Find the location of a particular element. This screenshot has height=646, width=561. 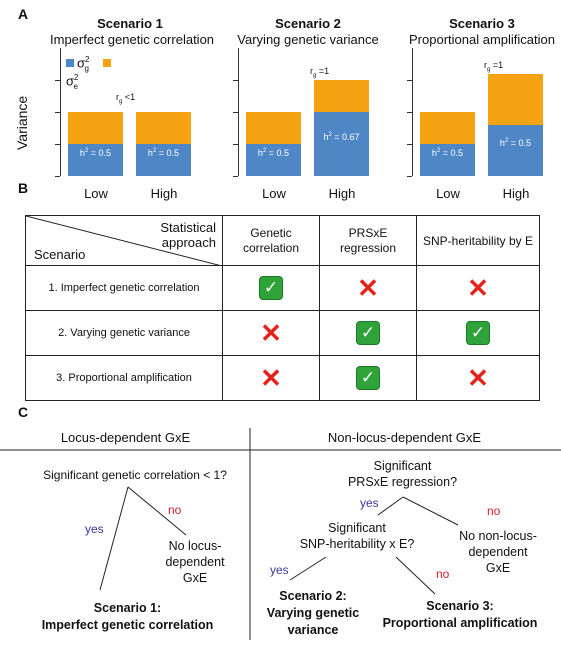

no-label-prsxe: no is located at coordinates (494, 511).